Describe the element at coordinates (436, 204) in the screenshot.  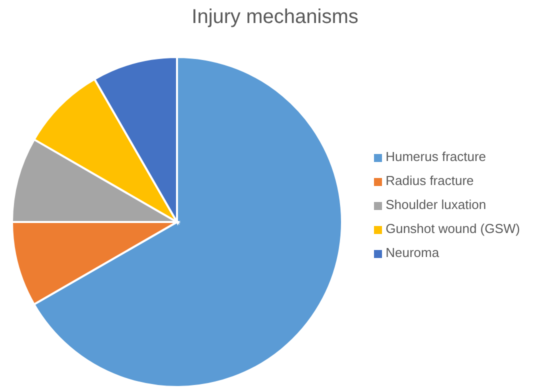
I see `legend-label: Shoulder luxation` at that location.